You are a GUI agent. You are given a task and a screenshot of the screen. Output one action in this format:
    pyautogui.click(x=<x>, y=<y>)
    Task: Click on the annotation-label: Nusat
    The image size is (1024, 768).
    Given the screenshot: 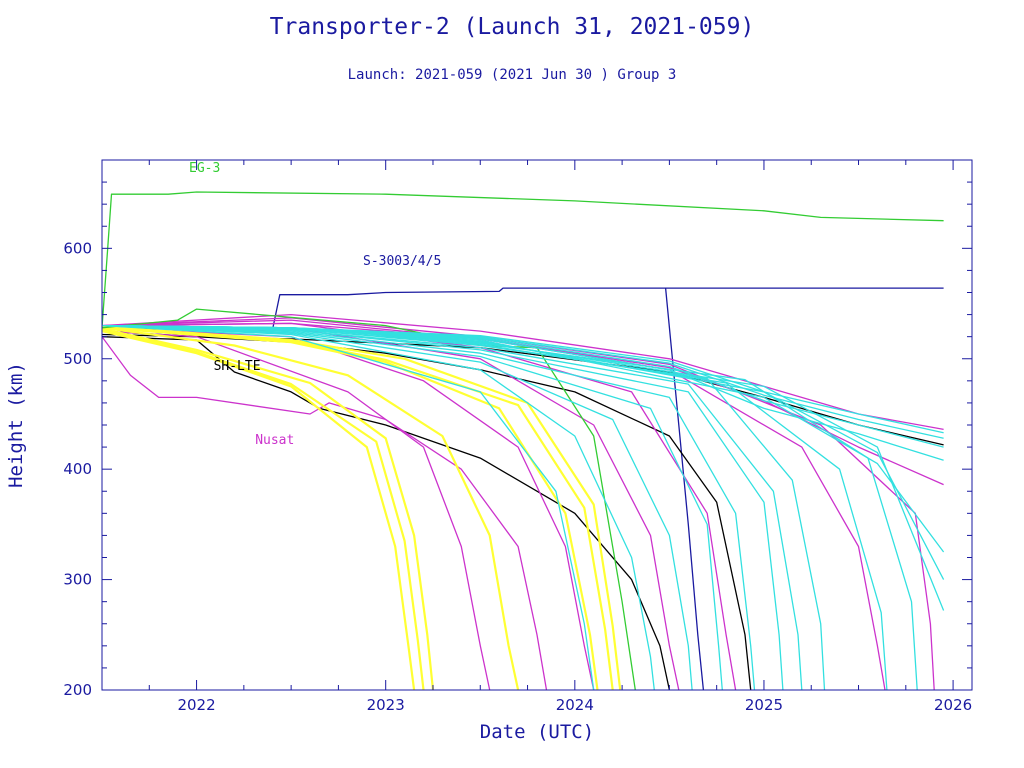 What is the action you would take?
    pyautogui.click(x=274, y=440)
    